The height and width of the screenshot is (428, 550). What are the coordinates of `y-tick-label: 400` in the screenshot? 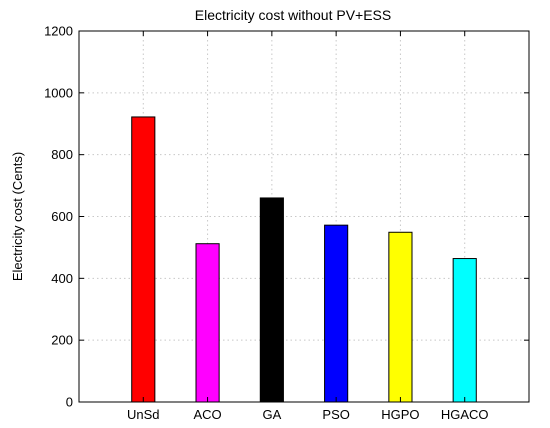 It's located at (62, 278).